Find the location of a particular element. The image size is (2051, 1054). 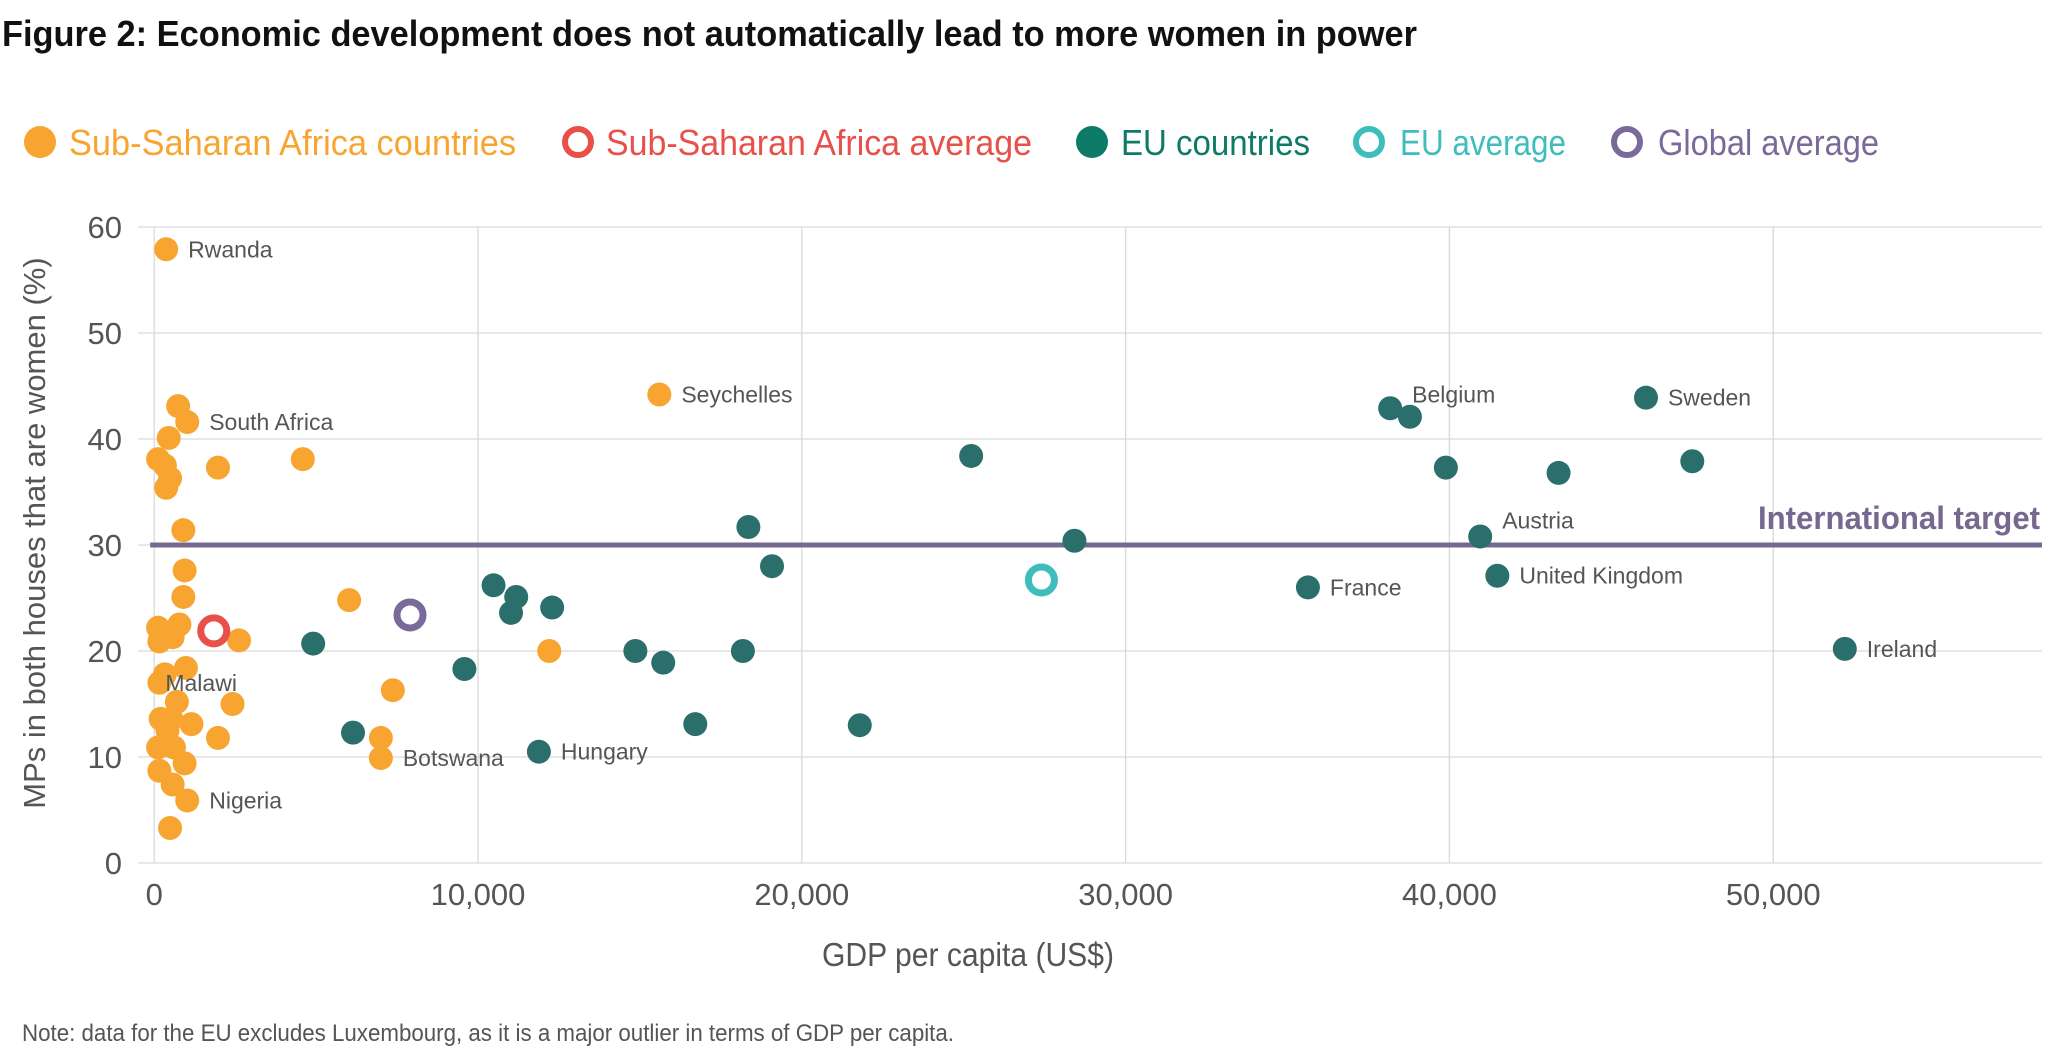

y-axis-label: MPs in both houses that are women (%) is located at coordinates (34, 532).